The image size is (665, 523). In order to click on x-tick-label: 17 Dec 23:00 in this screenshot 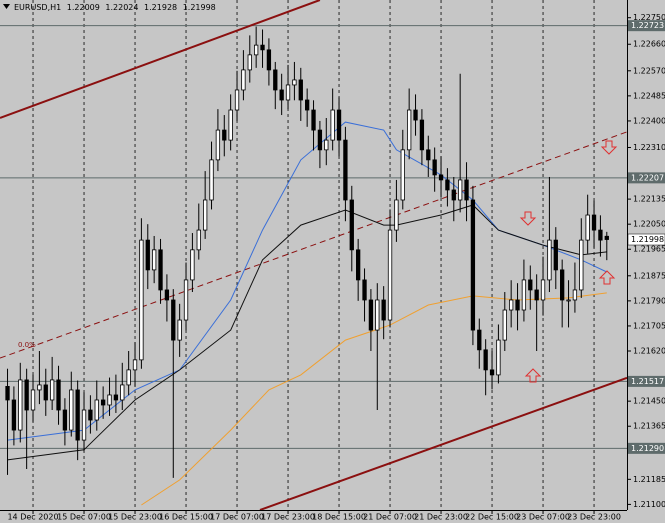, I will do `click(288, 517)`.